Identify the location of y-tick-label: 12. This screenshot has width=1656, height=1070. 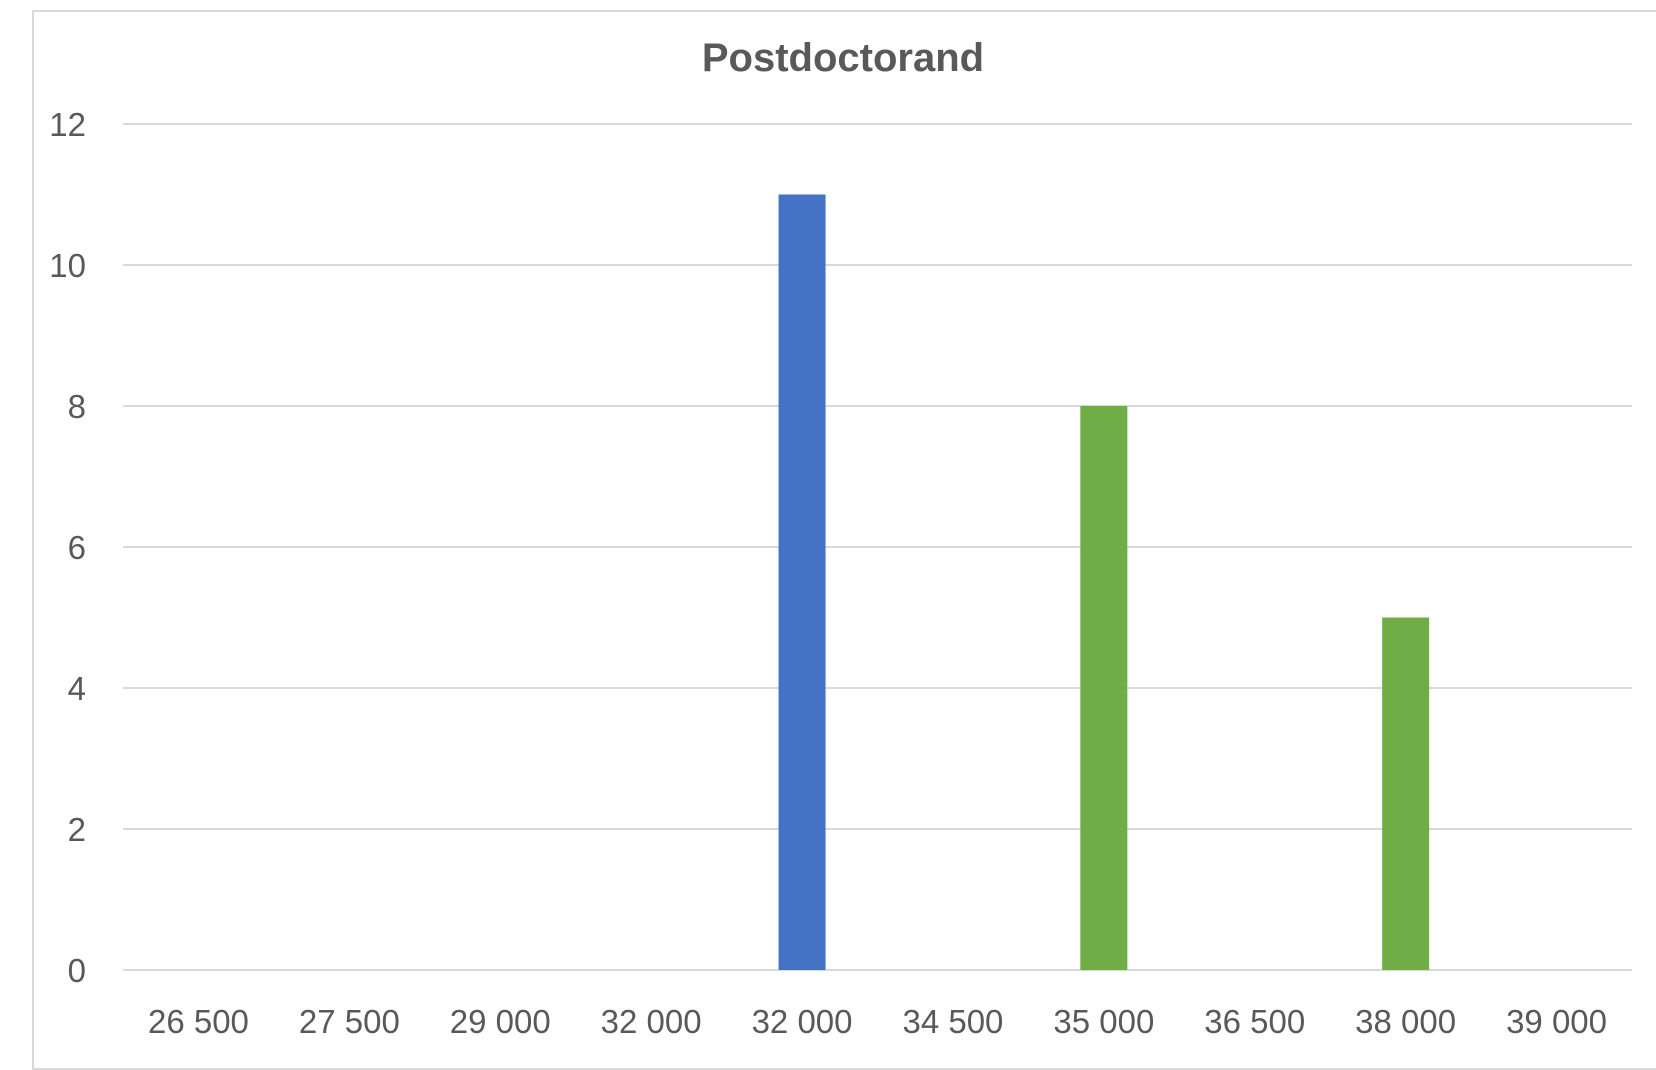
(67, 124).